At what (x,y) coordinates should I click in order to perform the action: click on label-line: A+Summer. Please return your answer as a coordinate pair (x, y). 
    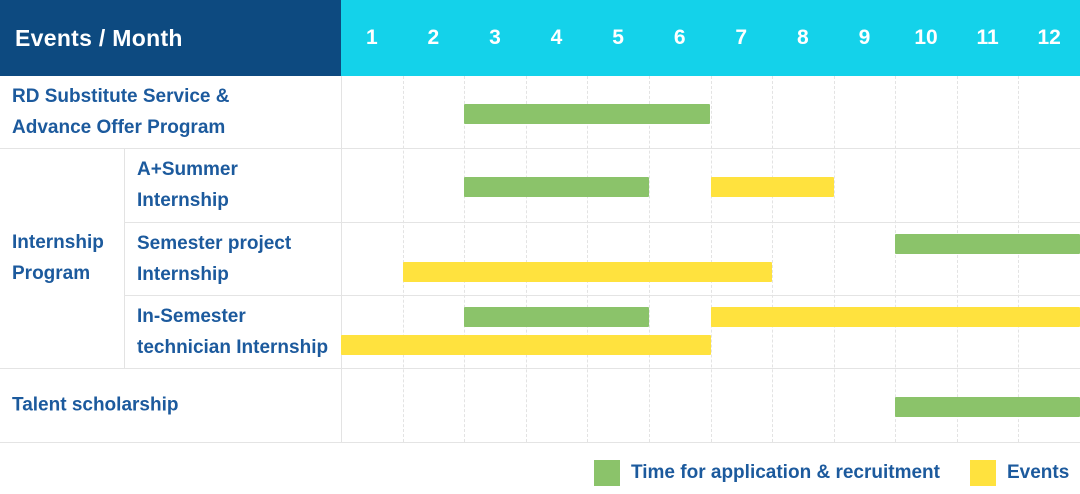
    Looking at the image, I should click on (187, 169).